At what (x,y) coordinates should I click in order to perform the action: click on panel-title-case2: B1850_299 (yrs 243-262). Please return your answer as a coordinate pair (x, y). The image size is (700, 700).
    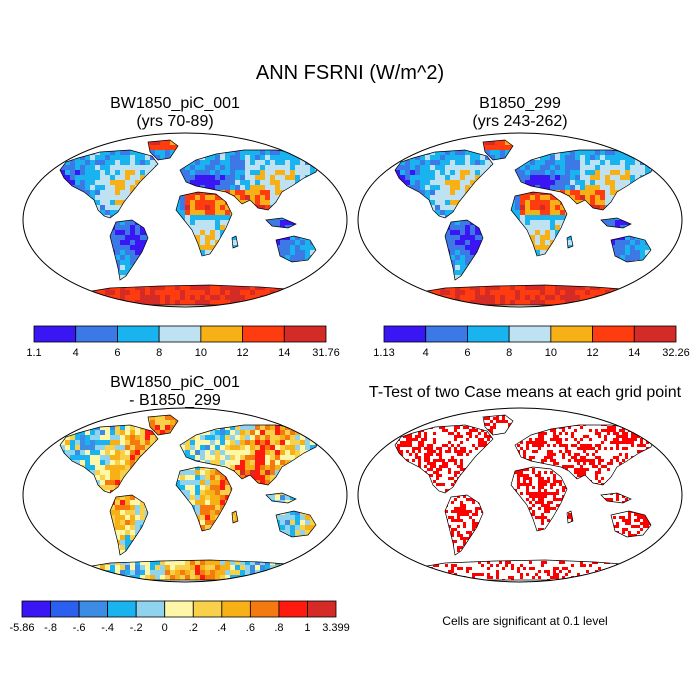
    Looking at the image, I should click on (520, 113).